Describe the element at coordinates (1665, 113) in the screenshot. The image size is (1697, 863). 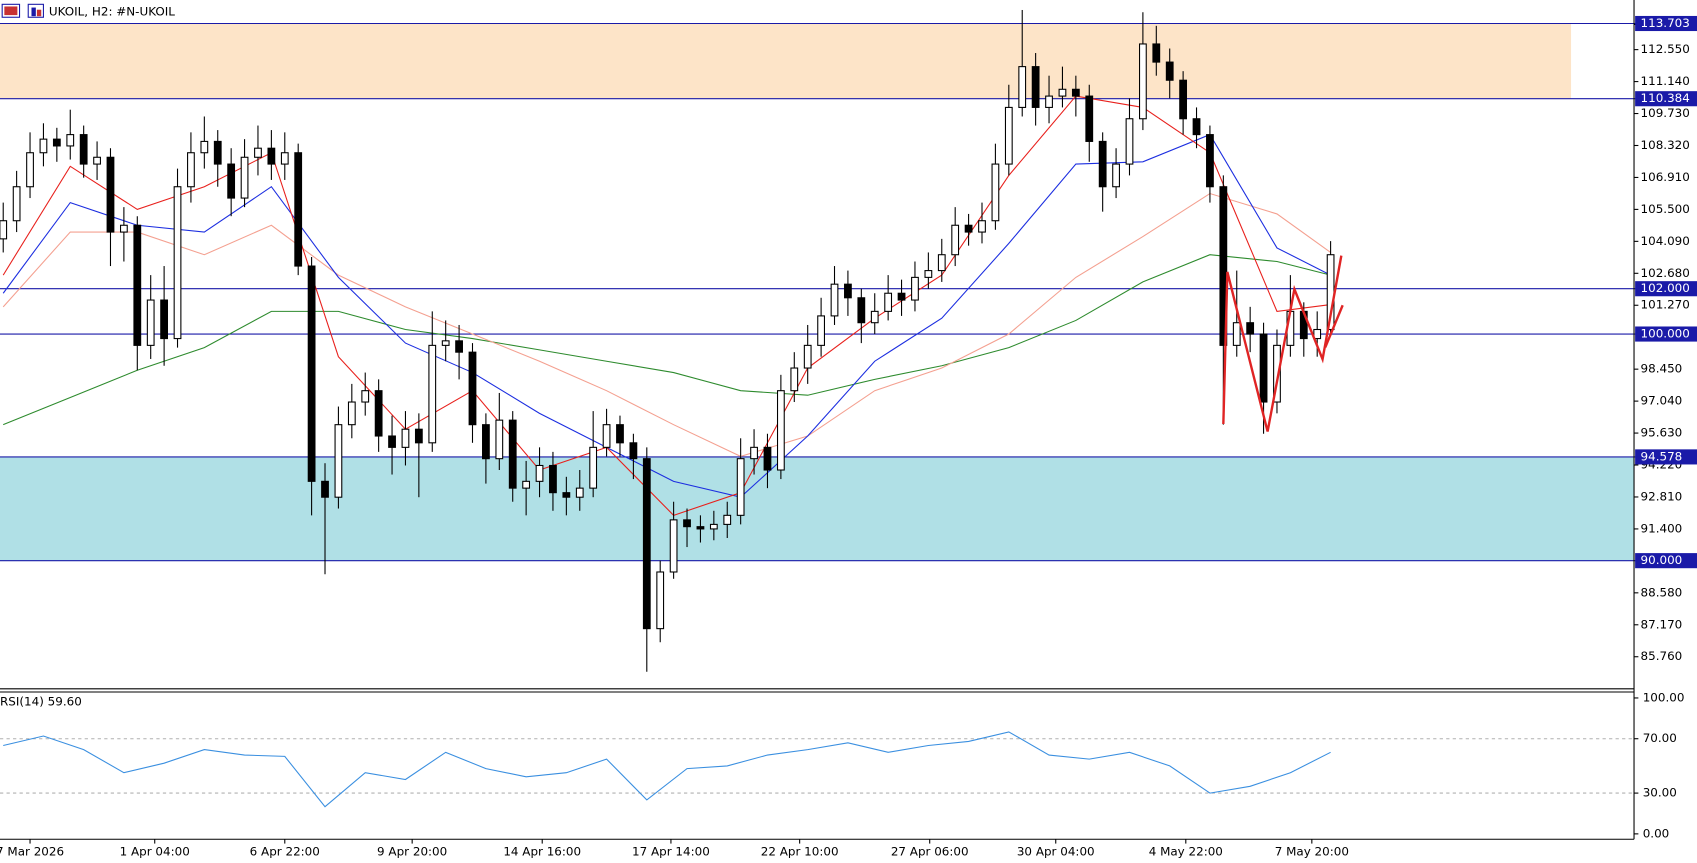
I see `y-tick-label: 109.730` at that location.